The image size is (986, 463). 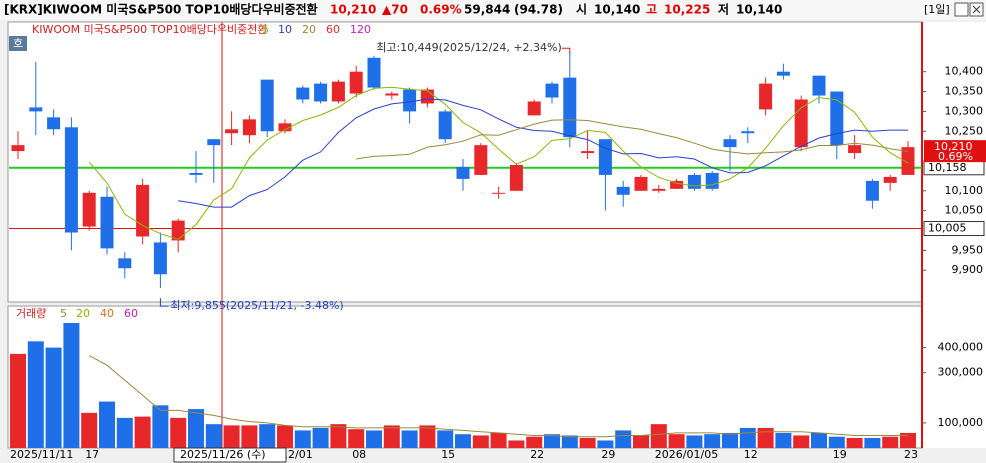 I want to click on y-tick-label: 400,000, so click(x=961, y=347).